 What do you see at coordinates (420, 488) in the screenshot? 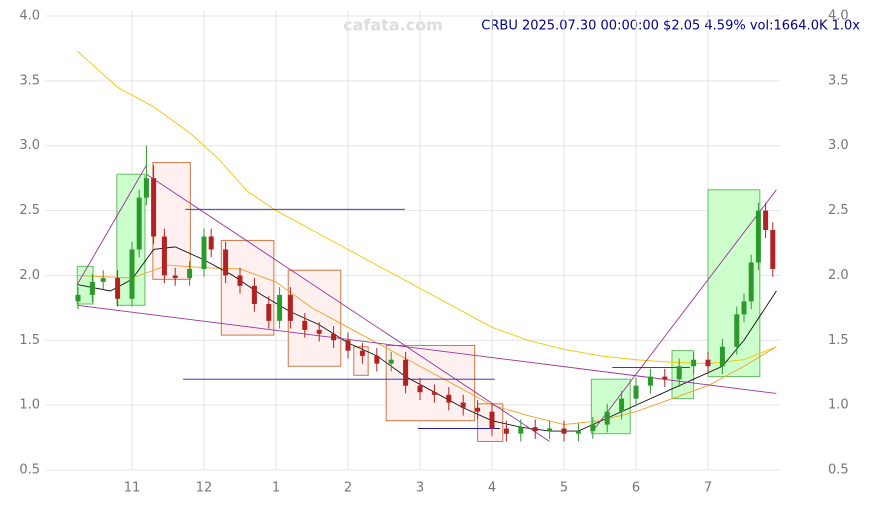
I see `x-tick-label: 3` at bounding box center [420, 488].